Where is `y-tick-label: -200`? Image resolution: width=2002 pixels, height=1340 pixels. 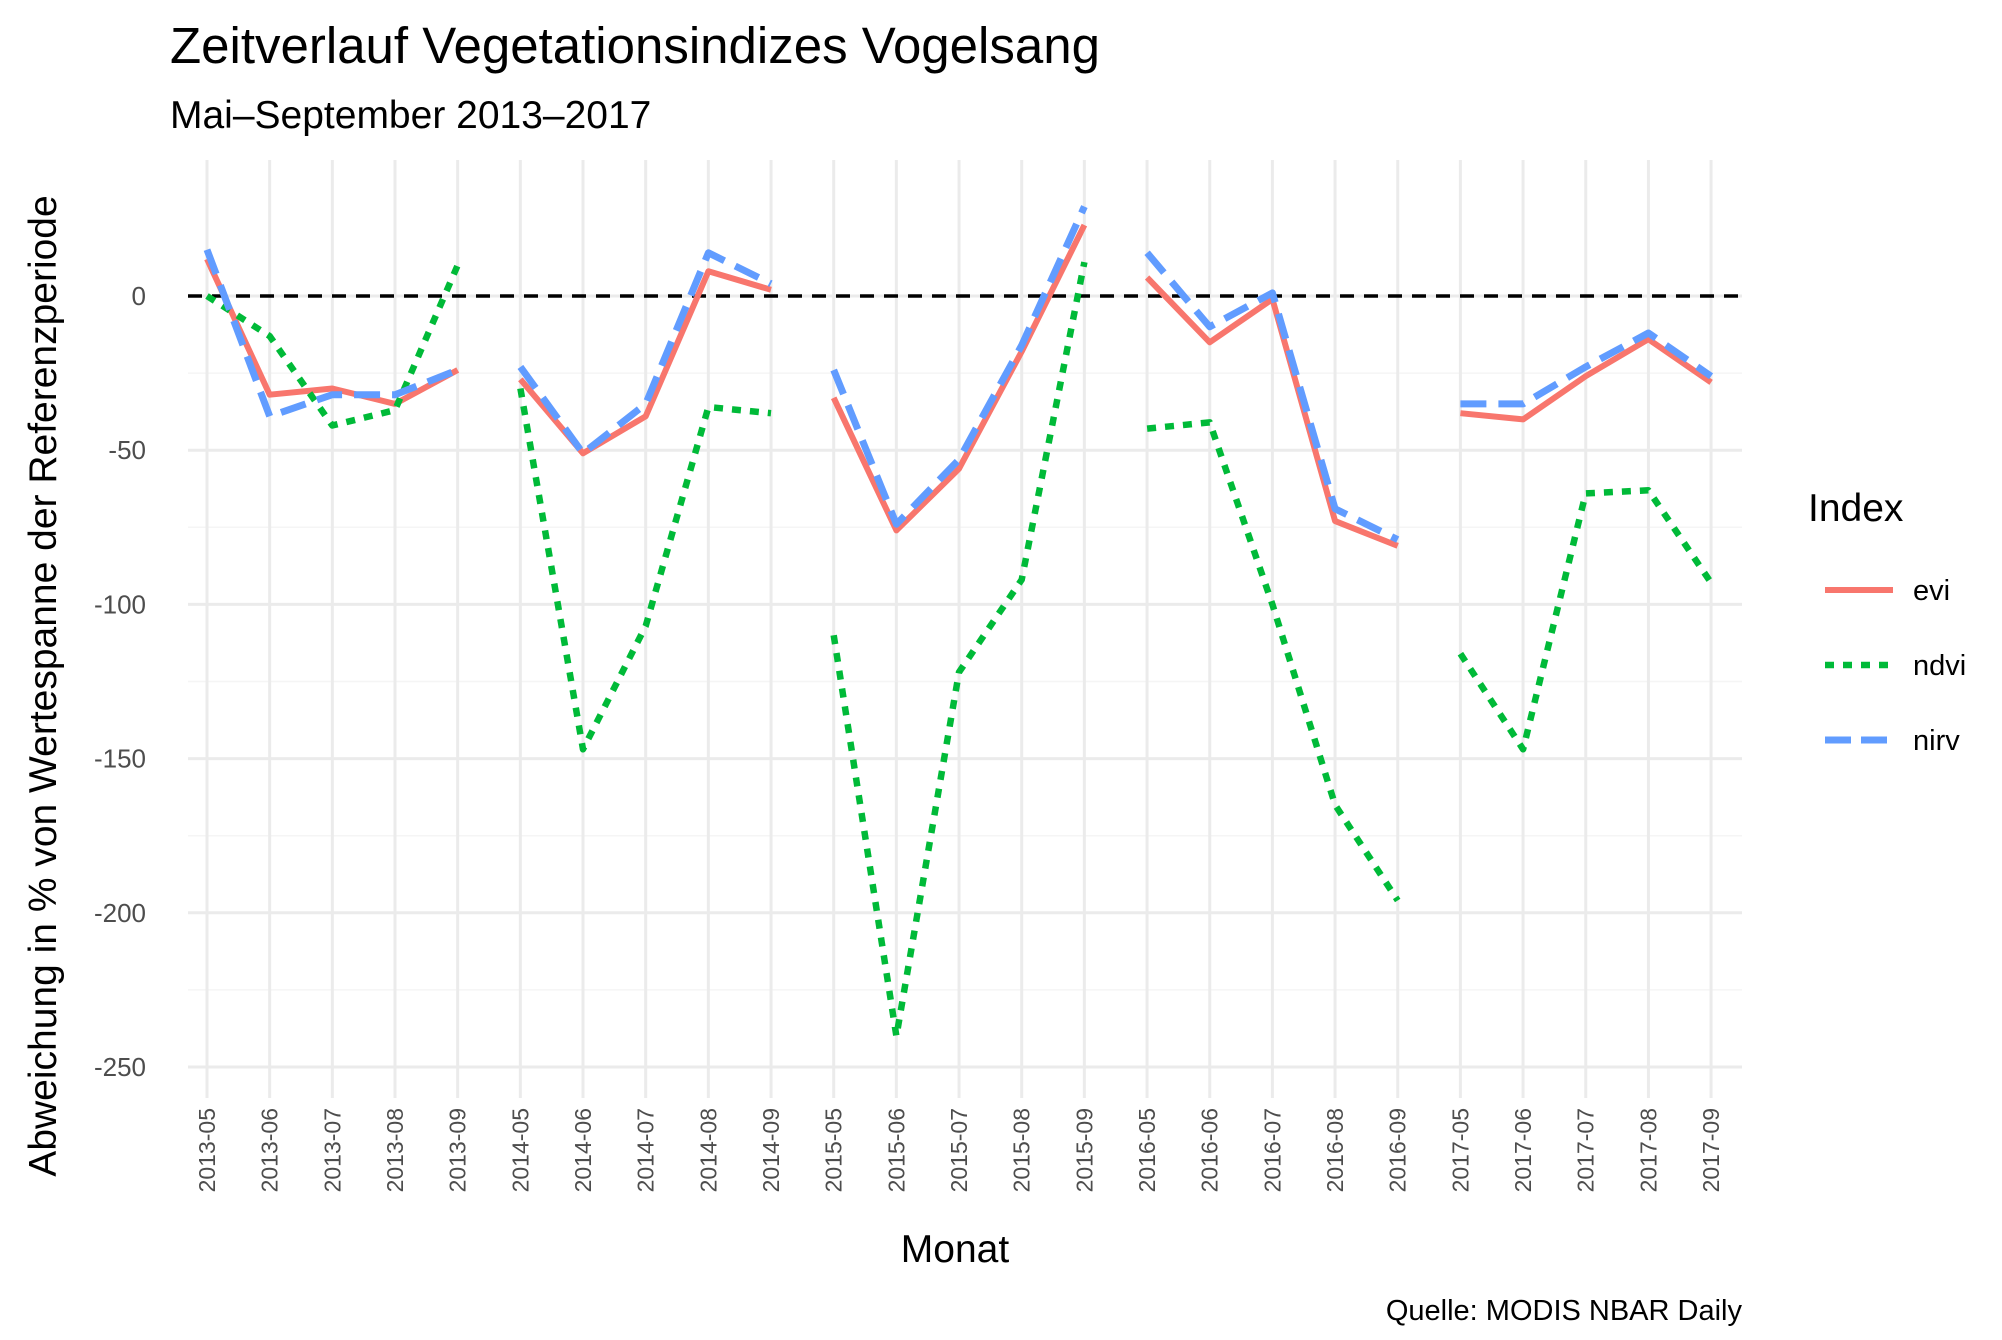
y-tick-label: -200 is located at coordinates (120, 913).